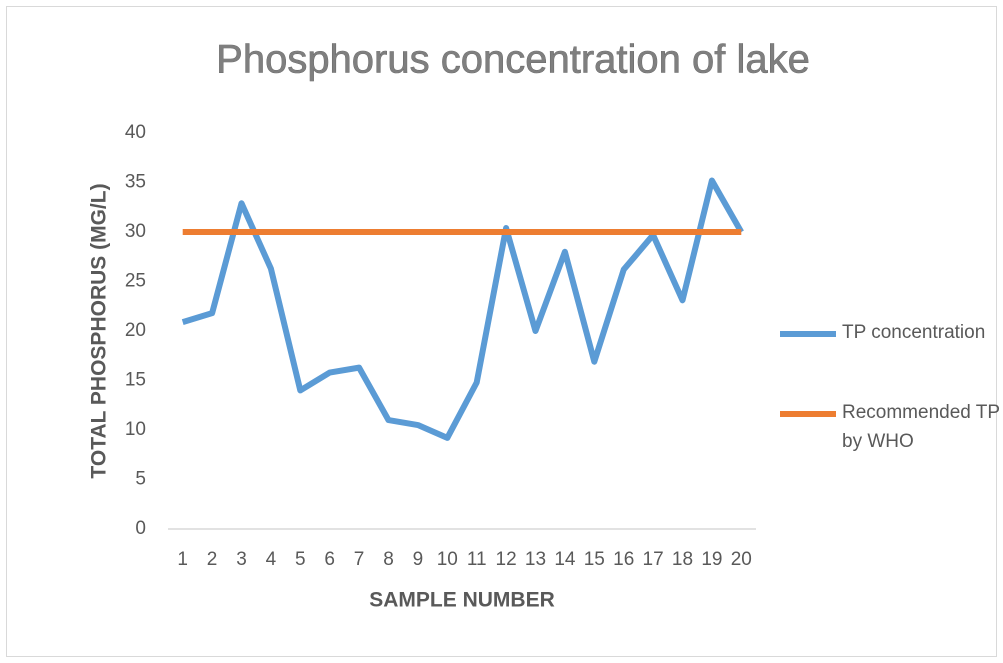  Describe the element at coordinates (135, 281) in the screenshot. I see `y-tick-label: 25` at that location.